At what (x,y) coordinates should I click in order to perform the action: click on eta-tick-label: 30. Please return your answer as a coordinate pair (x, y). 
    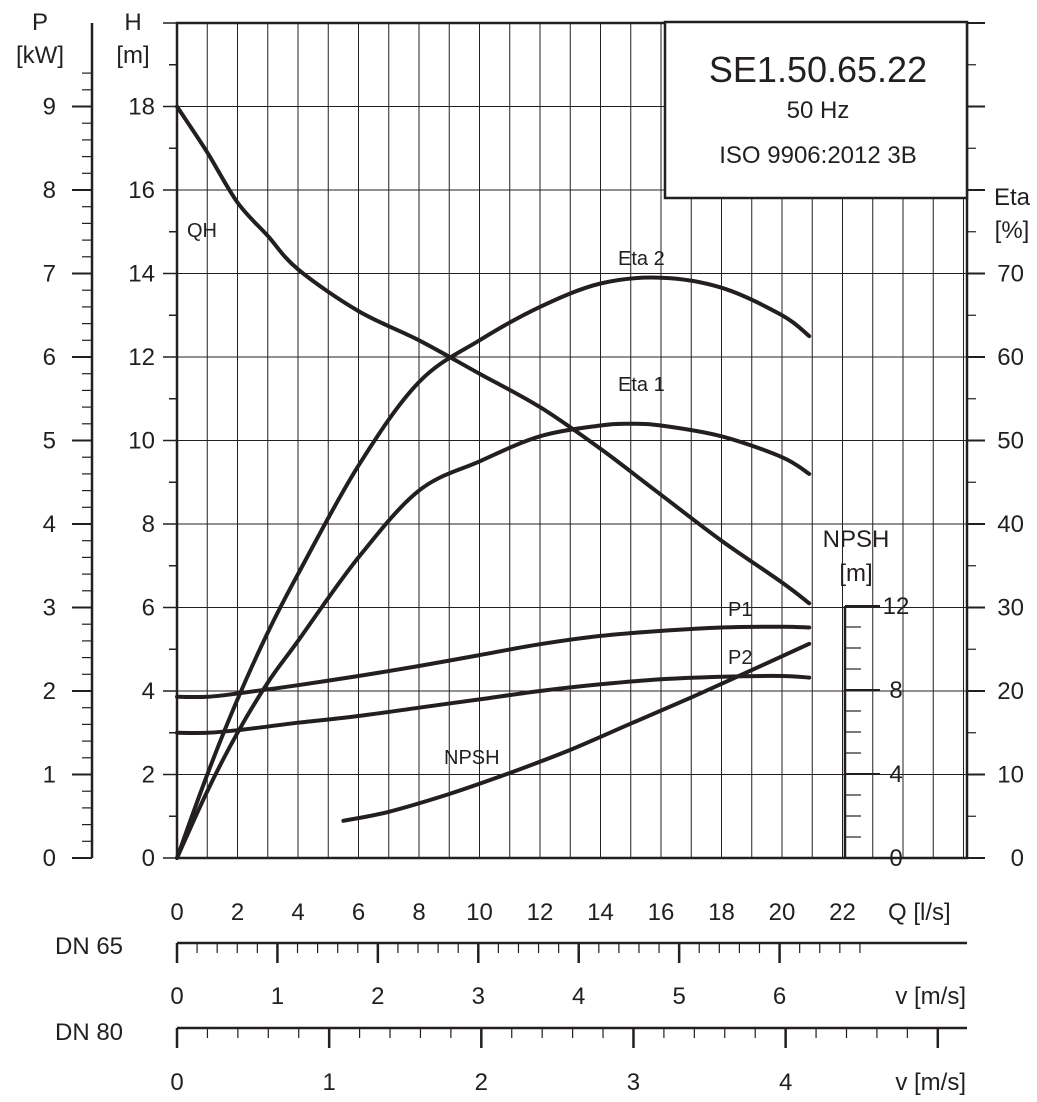
    Looking at the image, I should click on (1010, 608).